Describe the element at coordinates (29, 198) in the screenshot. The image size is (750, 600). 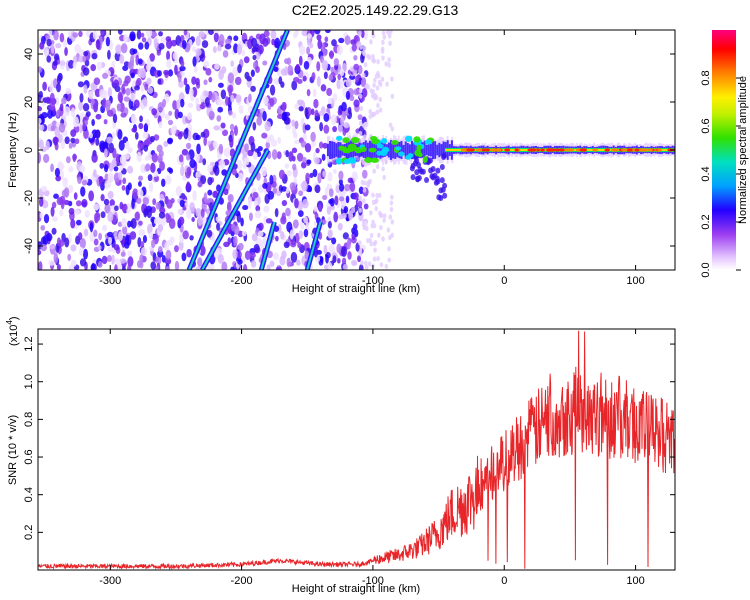
I see `spectrogram-ytick-label: -20` at that location.